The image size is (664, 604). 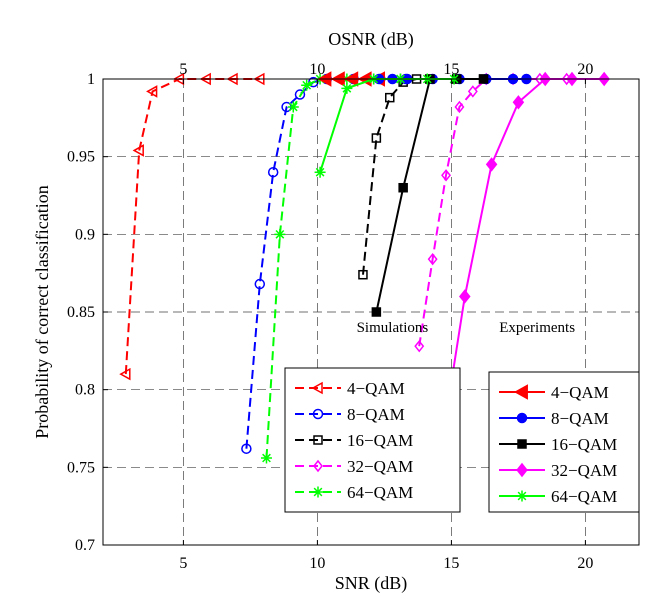 I want to click on top-tick-label-1: 10, so click(x=317, y=69).